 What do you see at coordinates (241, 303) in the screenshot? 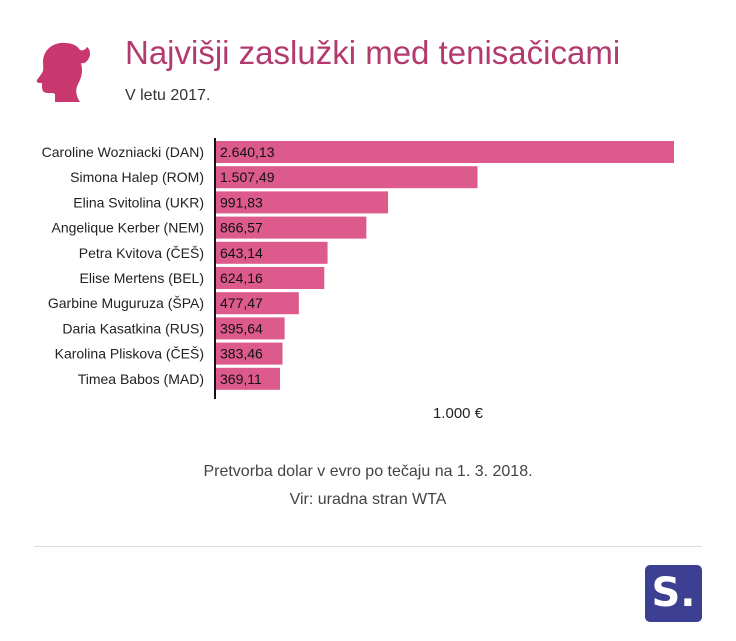
I see `value-label: 477,47` at bounding box center [241, 303].